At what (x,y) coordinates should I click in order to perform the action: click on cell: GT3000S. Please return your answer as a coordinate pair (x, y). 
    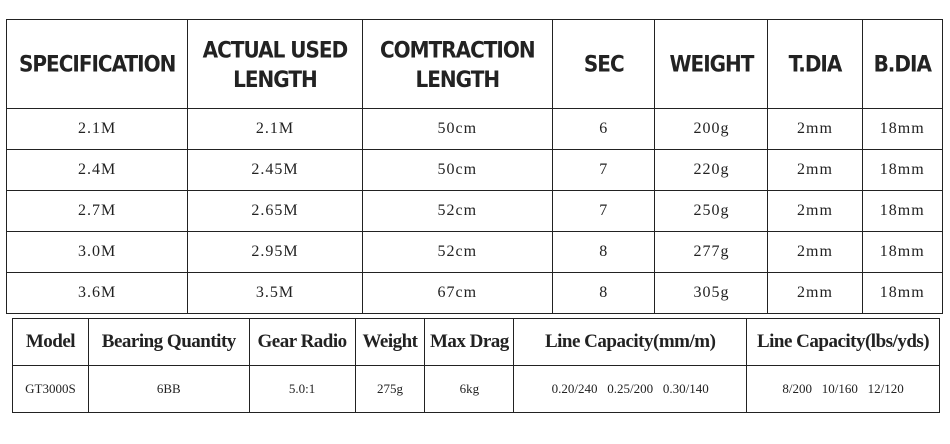
    Looking at the image, I should click on (50, 389).